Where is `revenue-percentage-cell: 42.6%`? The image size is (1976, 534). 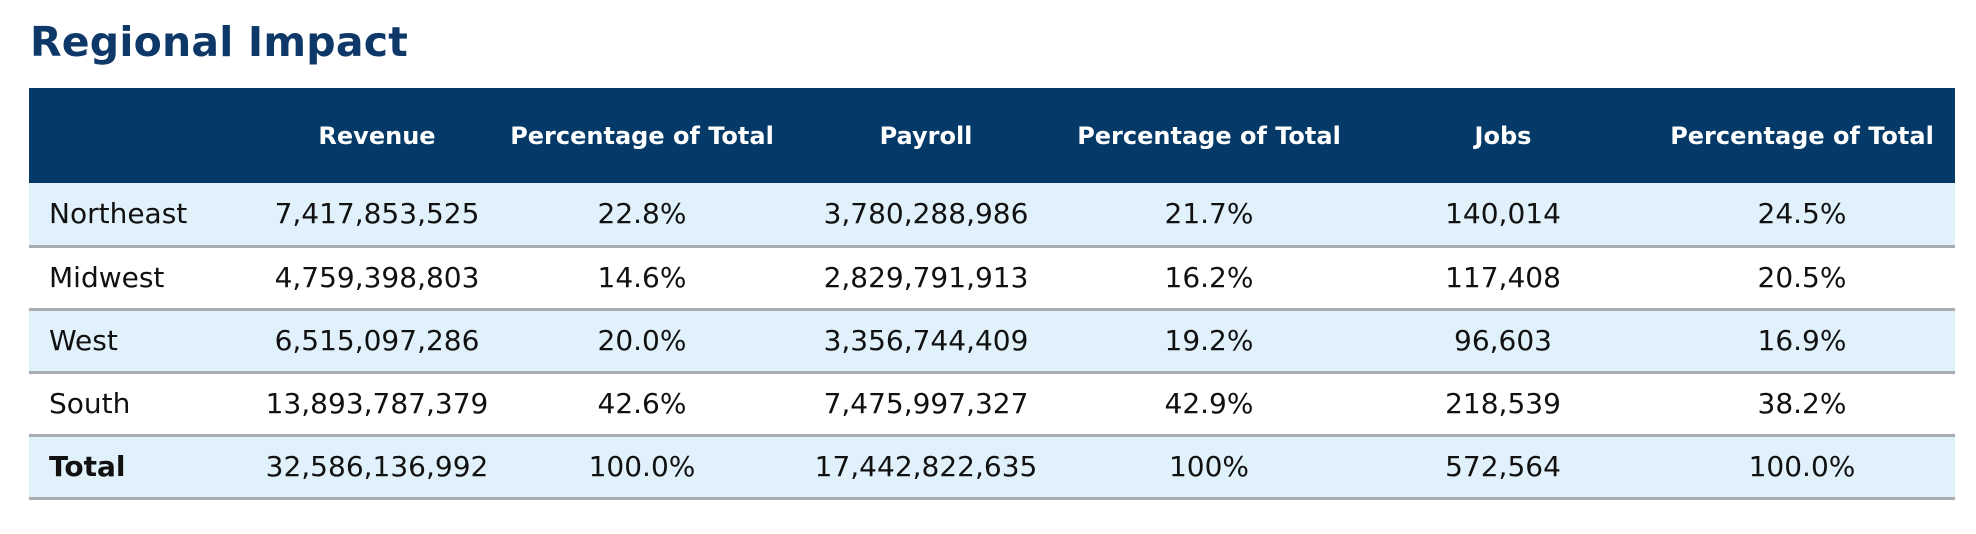 revenue-percentage-cell: 42.6% is located at coordinates (642, 403).